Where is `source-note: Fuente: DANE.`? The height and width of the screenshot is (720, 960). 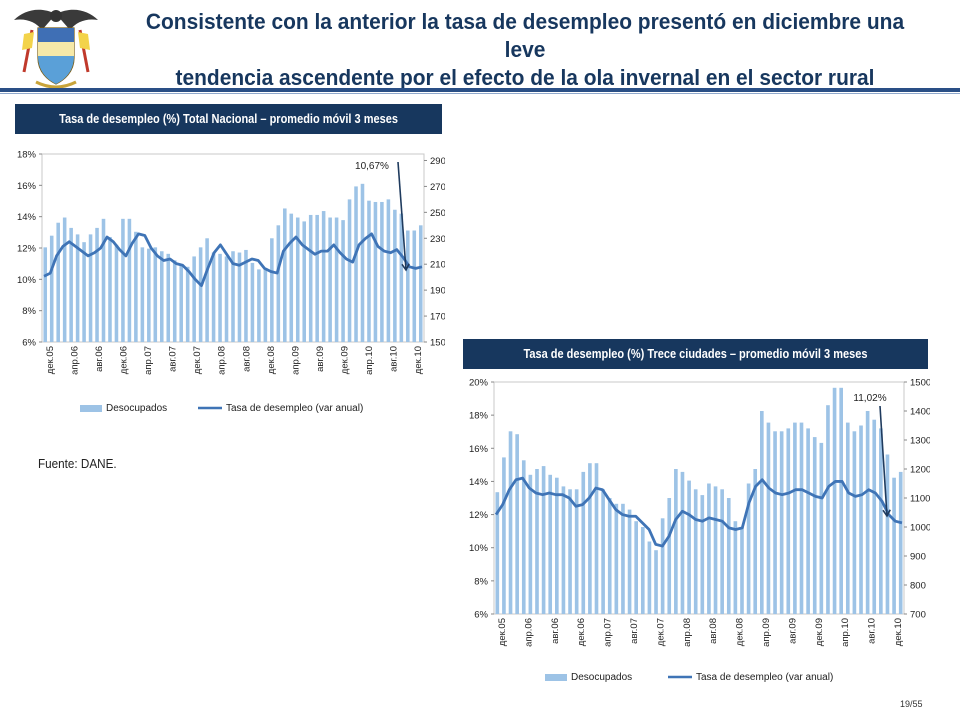 source-note: Fuente: DANE. is located at coordinates (77, 463).